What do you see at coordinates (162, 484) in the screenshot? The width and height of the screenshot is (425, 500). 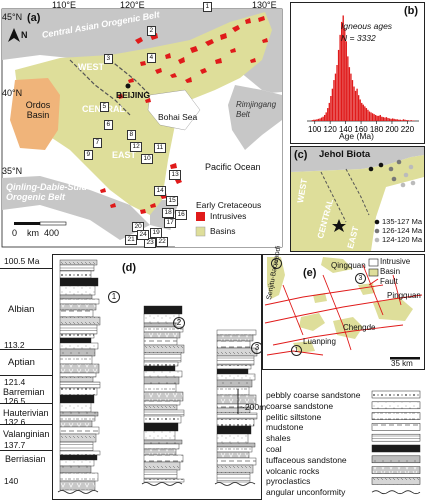 I see `unconformity-line` at bounding box center [162, 484].